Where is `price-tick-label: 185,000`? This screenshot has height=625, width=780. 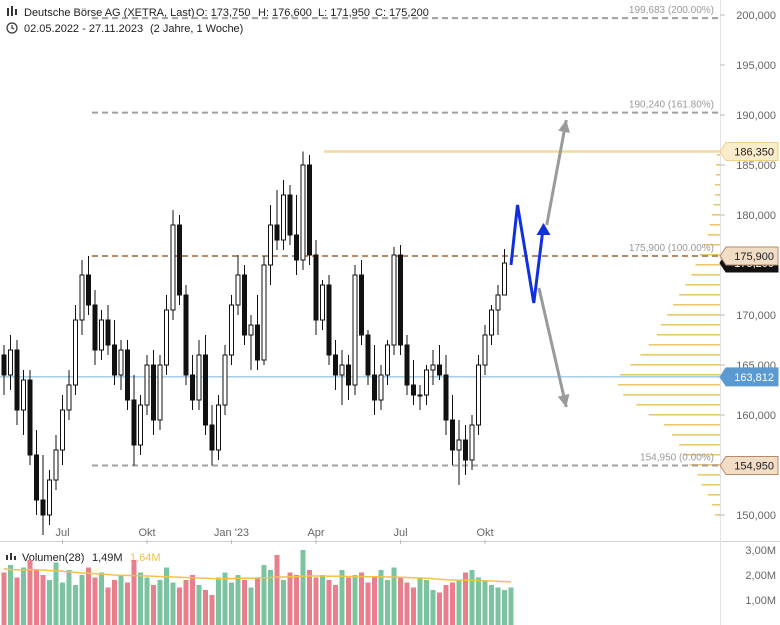
price-tick-label: 185,000 is located at coordinates (756, 166).